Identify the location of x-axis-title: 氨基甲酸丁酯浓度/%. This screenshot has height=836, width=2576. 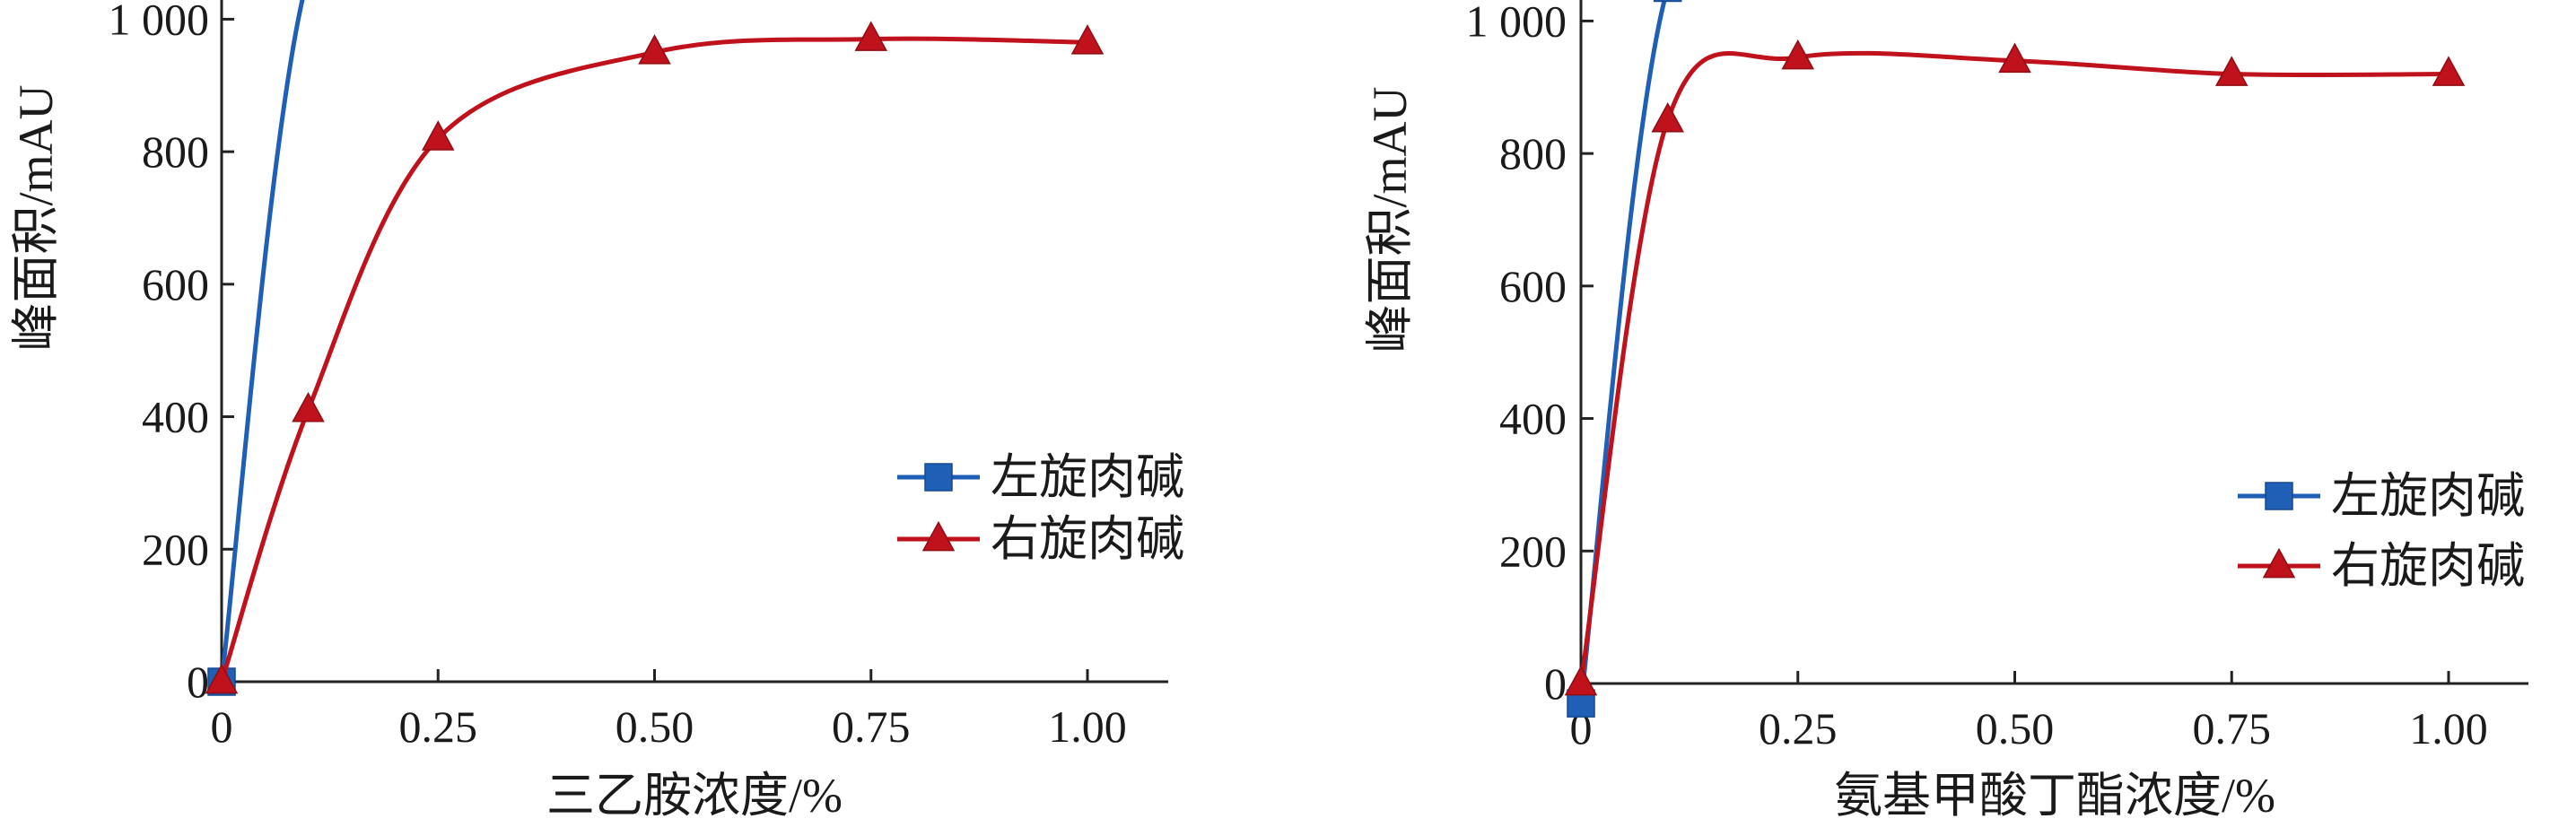
(2055, 796).